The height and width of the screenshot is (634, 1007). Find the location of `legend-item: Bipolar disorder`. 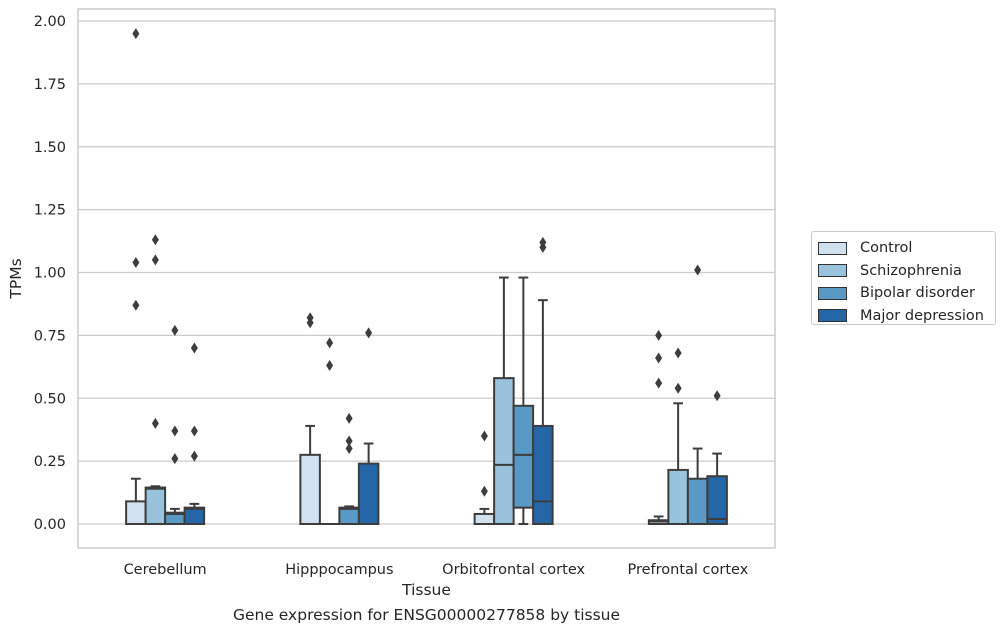

legend-item: Bipolar disorder is located at coordinates (906, 293).